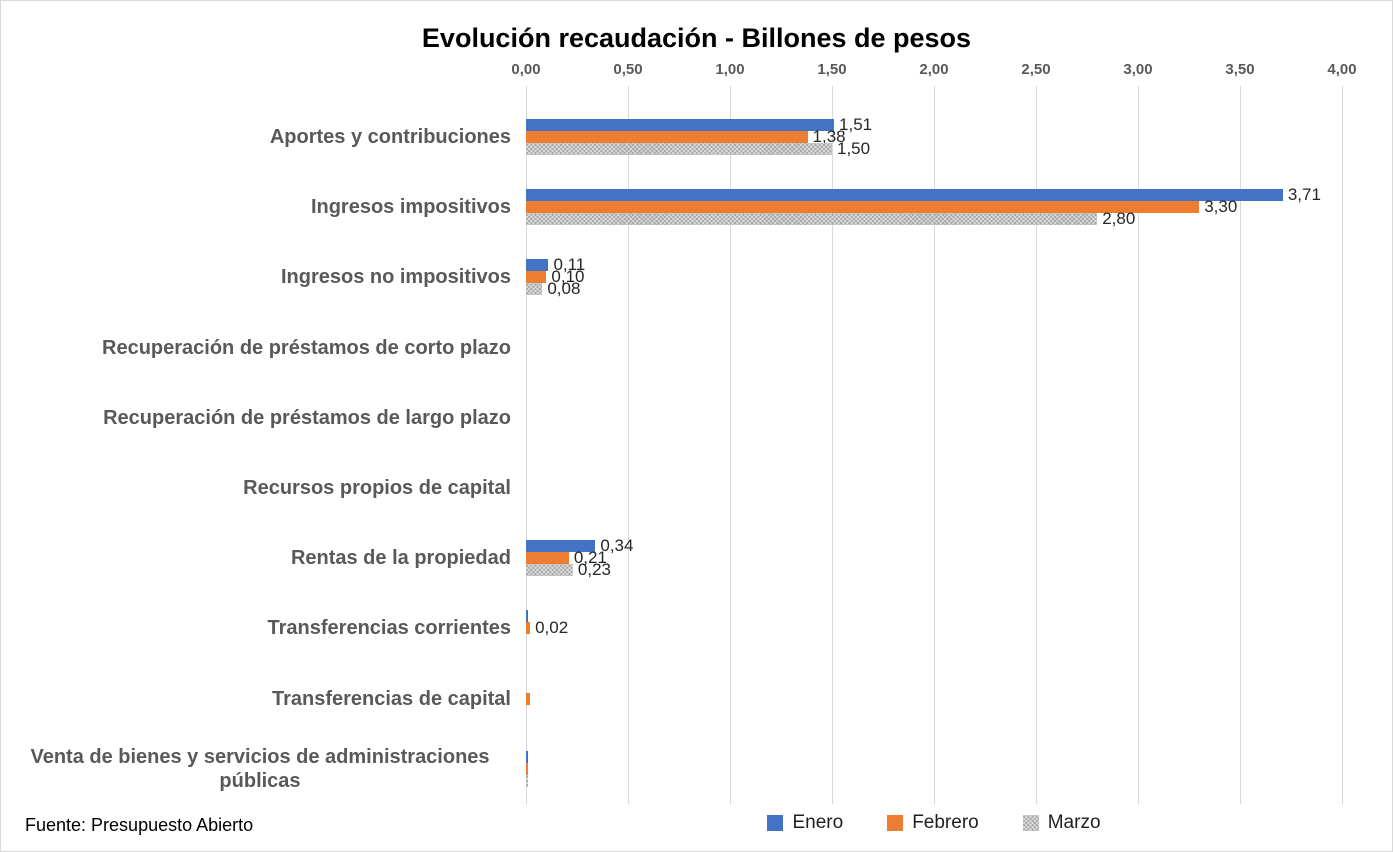 This screenshot has height=852, width=1393. I want to click on category-label: Transferencias de capital, so click(391, 698).